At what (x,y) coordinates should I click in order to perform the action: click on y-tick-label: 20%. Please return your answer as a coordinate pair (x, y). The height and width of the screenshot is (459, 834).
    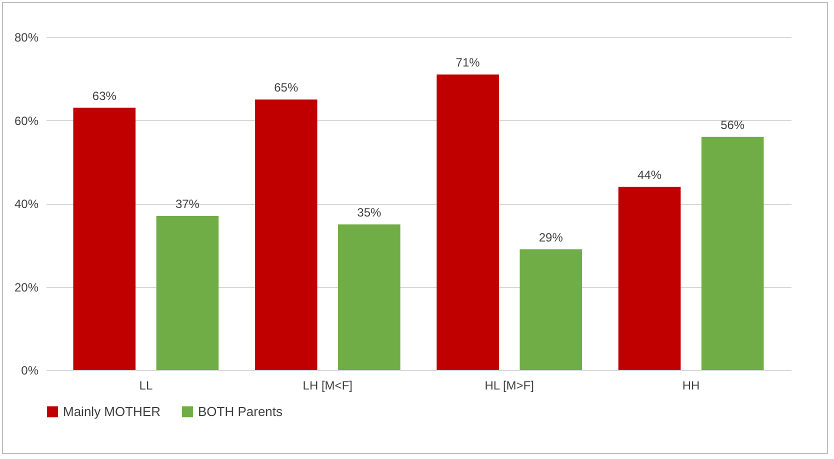
    Looking at the image, I should click on (26, 287).